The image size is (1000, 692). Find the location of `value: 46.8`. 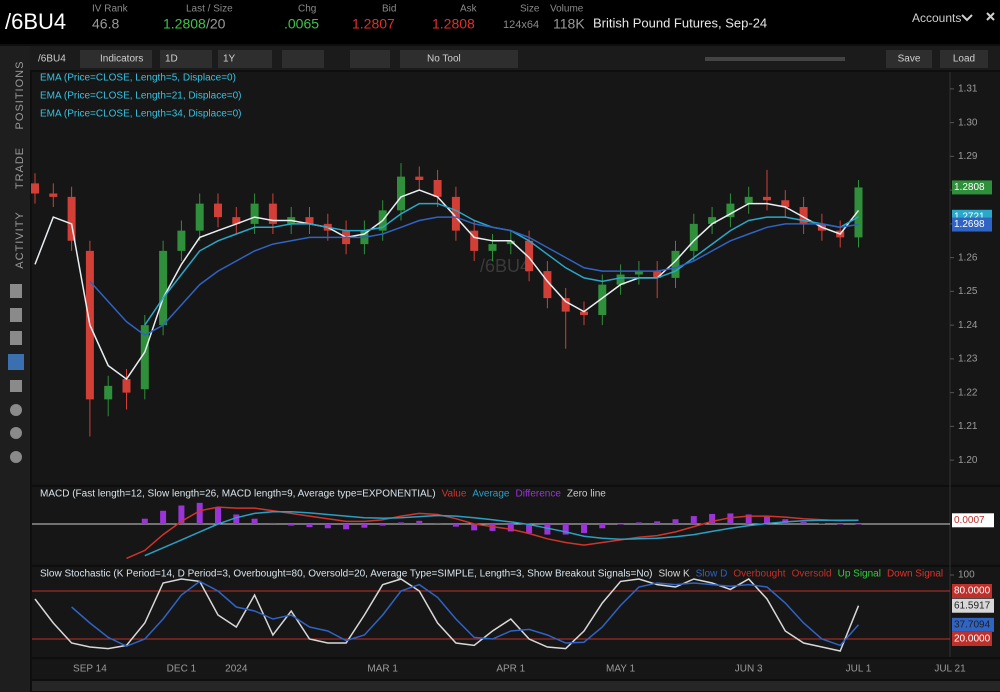

value: 46.8 is located at coordinates (105, 24).